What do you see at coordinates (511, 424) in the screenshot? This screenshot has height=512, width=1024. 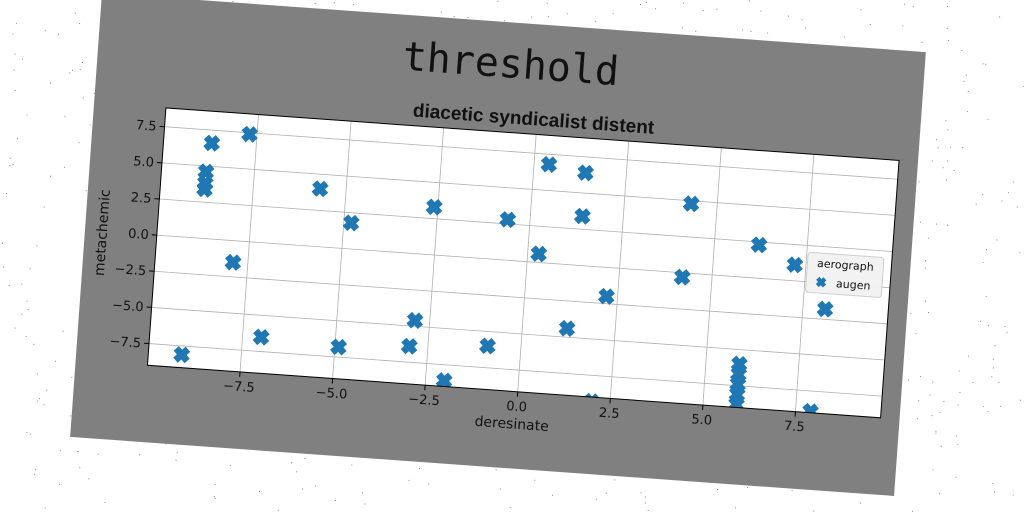 I see `x-axis-label: deresinate` at bounding box center [511, 424].